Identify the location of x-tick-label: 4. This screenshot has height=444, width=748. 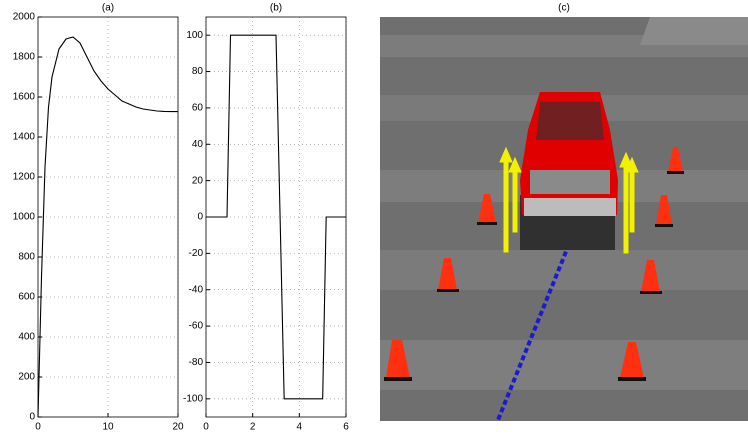
(300, 427).